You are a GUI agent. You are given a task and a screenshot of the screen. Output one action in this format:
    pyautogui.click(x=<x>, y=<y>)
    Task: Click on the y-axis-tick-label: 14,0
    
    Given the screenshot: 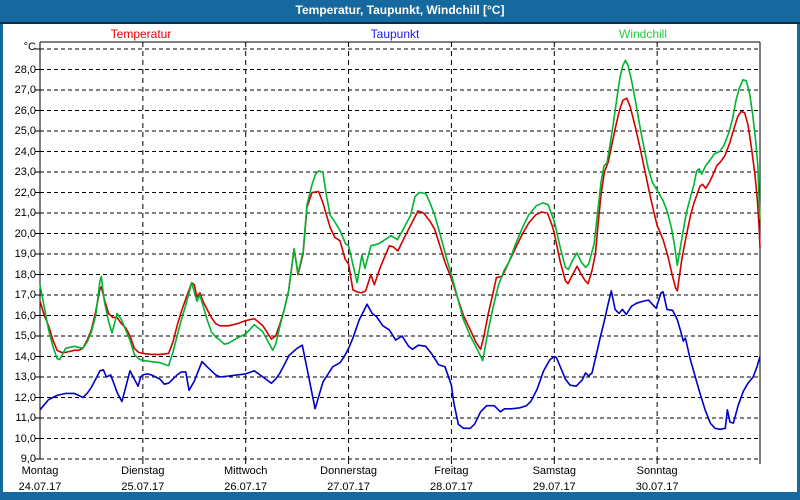 What is the action you would take?
    pyautogui.click(x=25, y=356)
    